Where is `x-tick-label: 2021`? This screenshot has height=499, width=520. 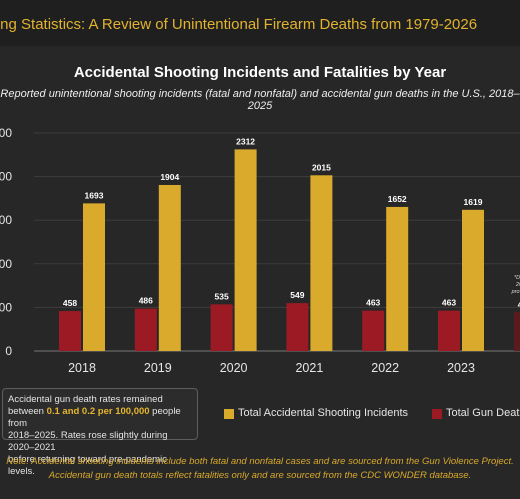
x-tick-label: 2021 is located at coordinates (309, 368).